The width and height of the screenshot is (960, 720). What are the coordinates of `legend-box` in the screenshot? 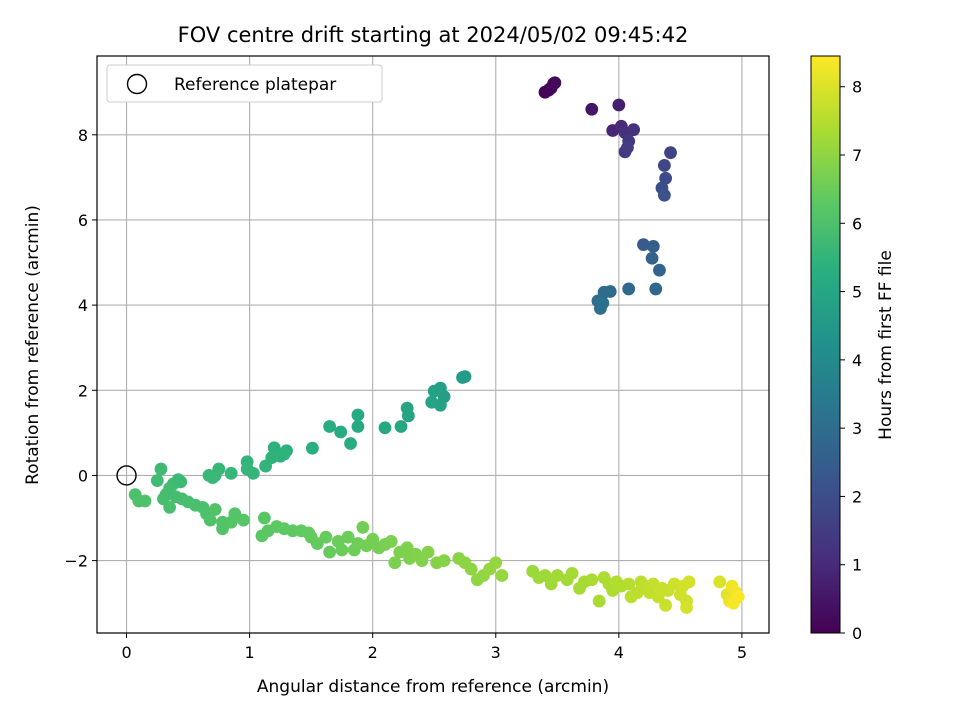 It's located at (244, 83).